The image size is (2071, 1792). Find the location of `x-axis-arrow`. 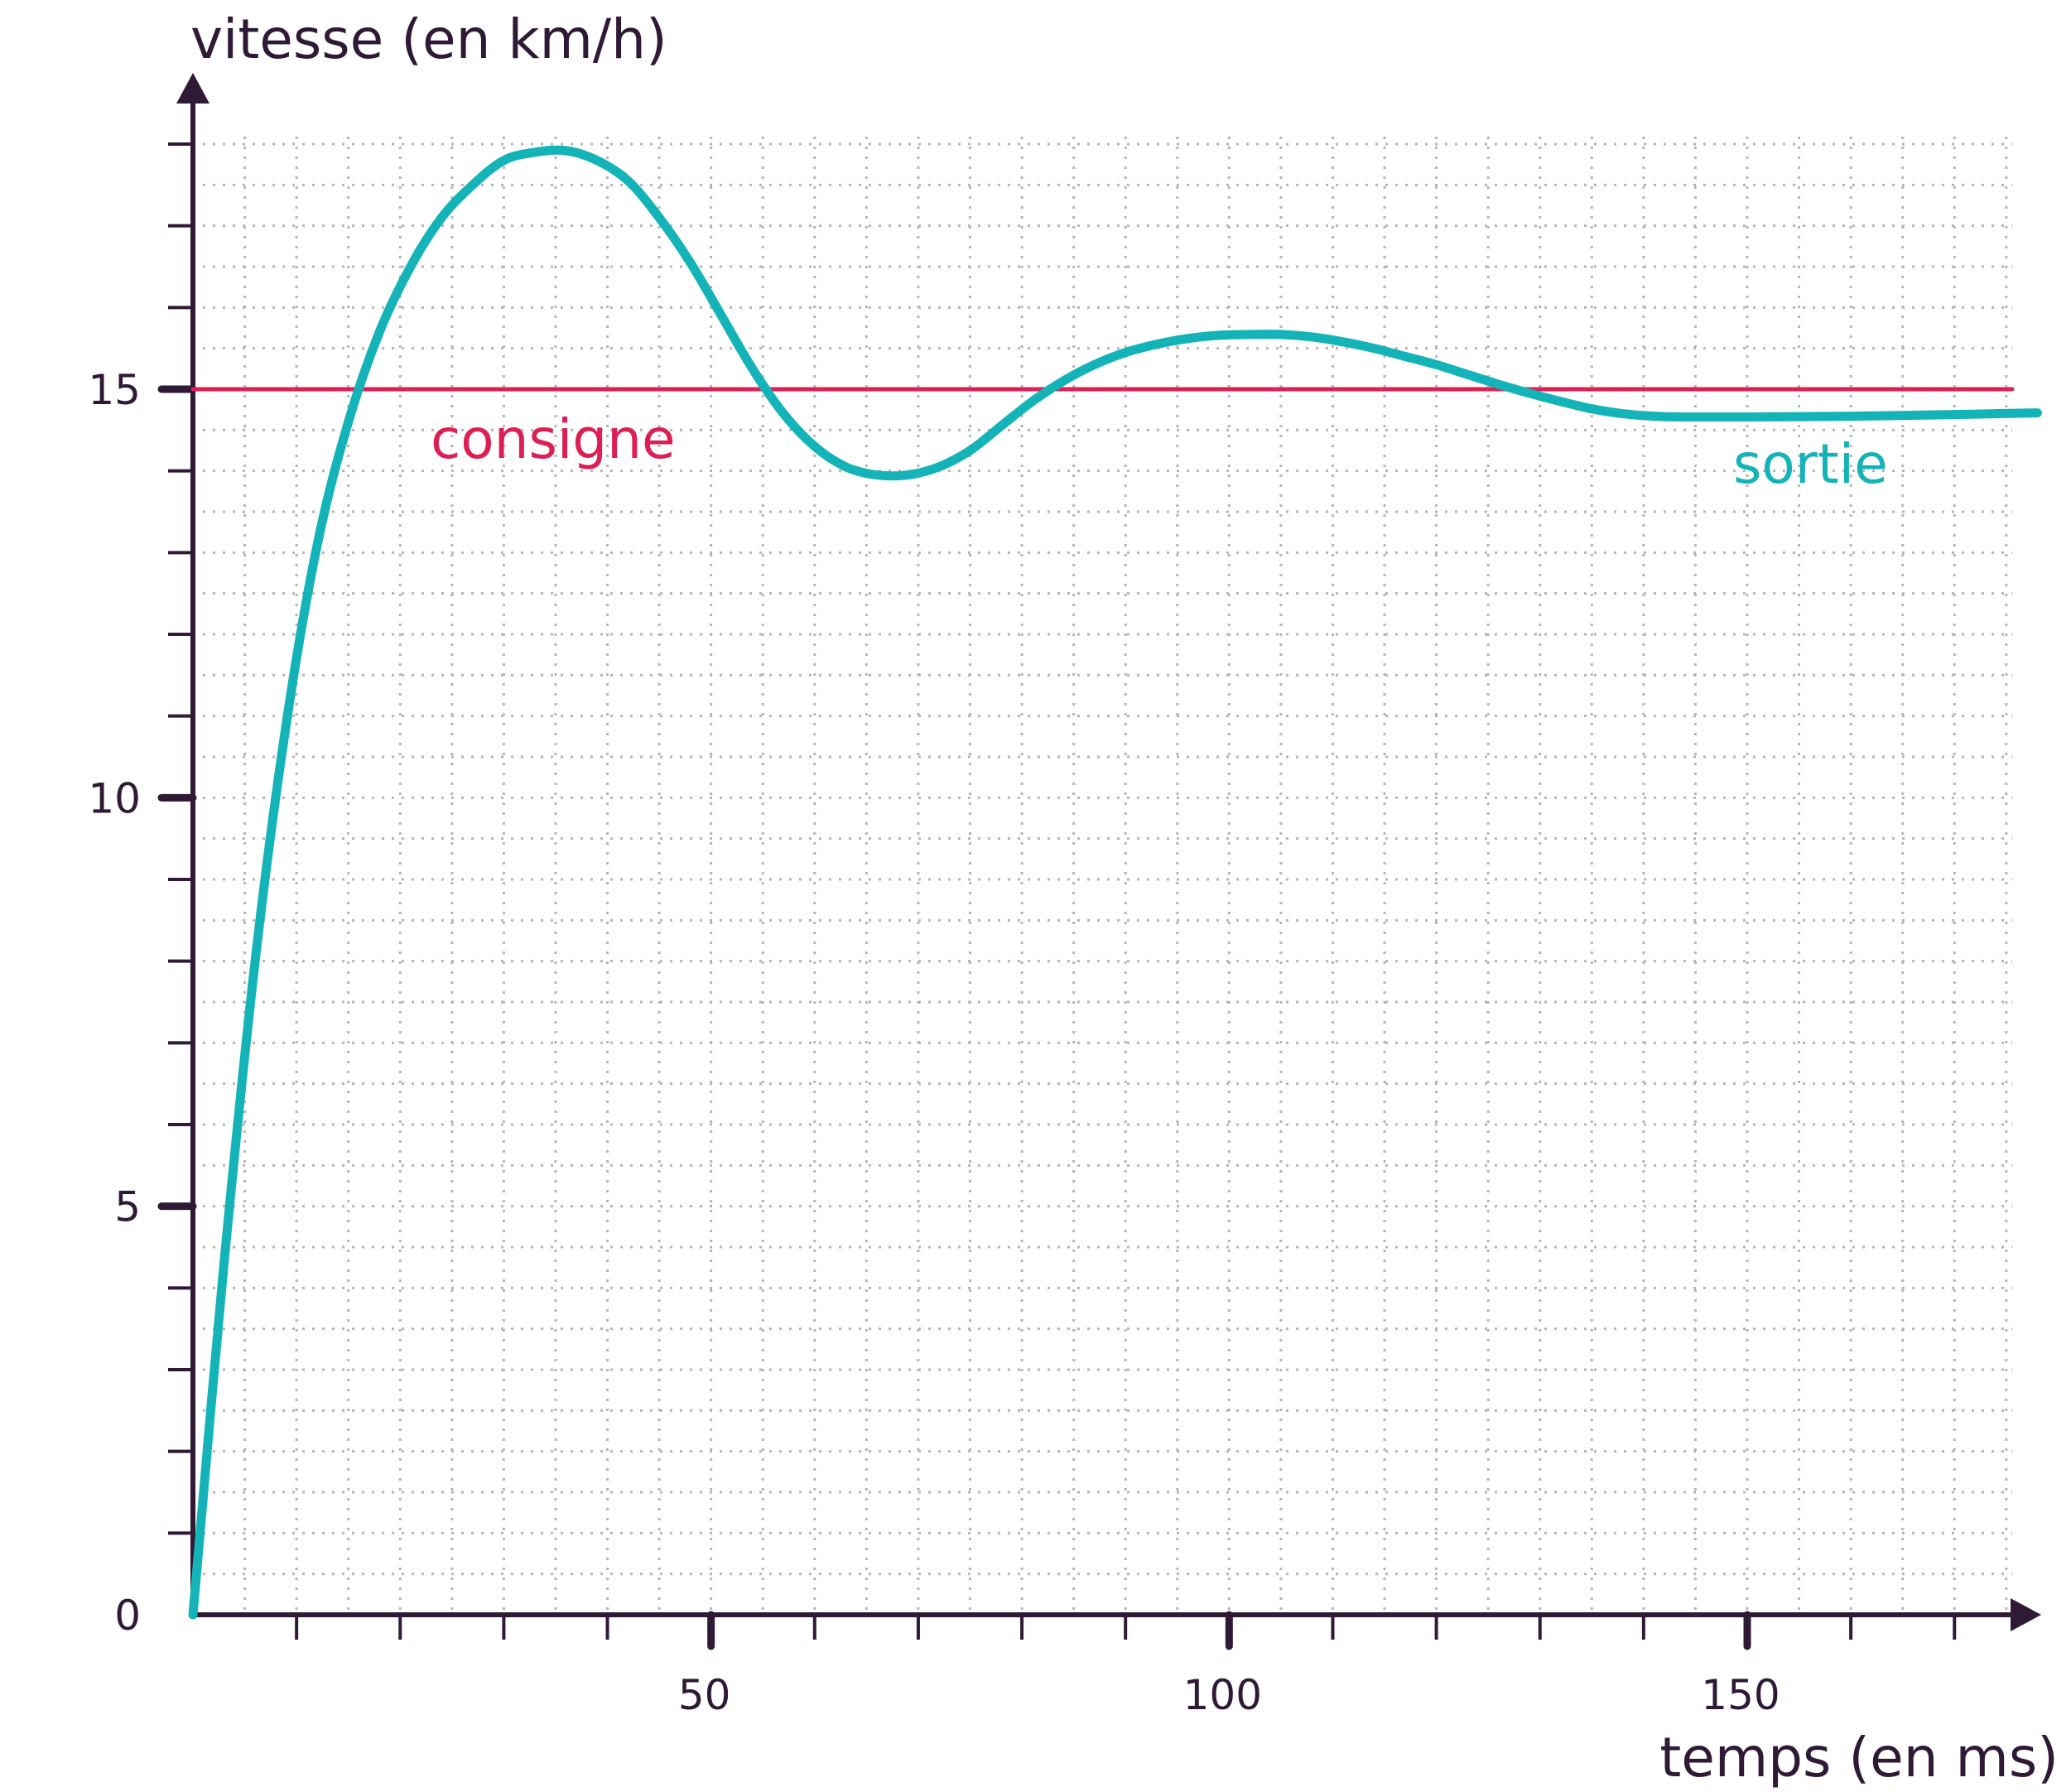

x-axis-arrow is located at coordinates (2026, 1615).